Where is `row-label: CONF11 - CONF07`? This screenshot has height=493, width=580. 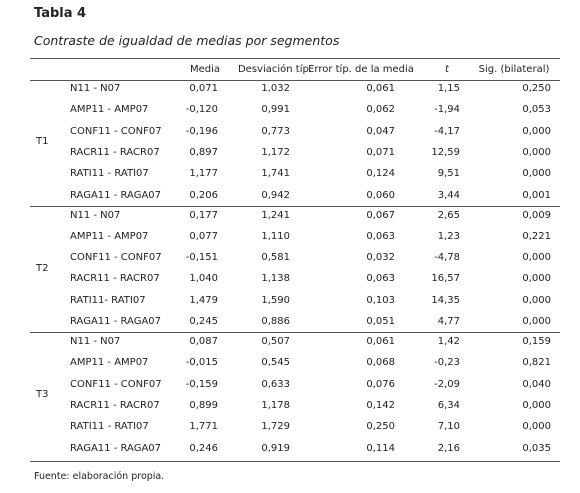 row-label: CONF11 - CONF07 is located at coordinates (116, 384).